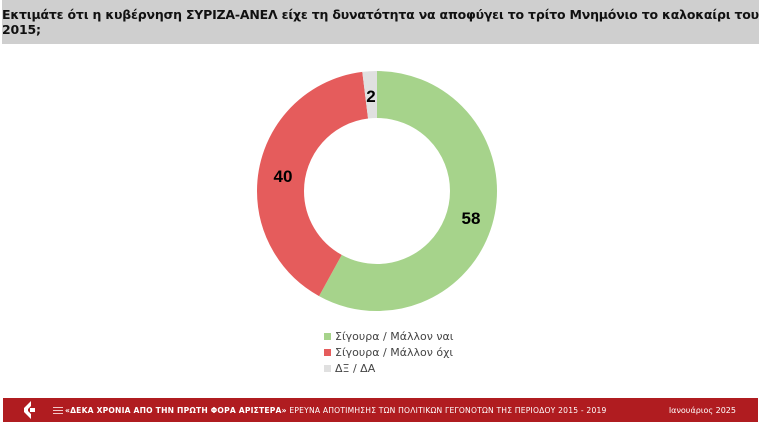  Describe the element at coordinates (394, 336) in the screenshot. I see `legend-label: Σίγουρα / Μάλλον ναι` at that location.